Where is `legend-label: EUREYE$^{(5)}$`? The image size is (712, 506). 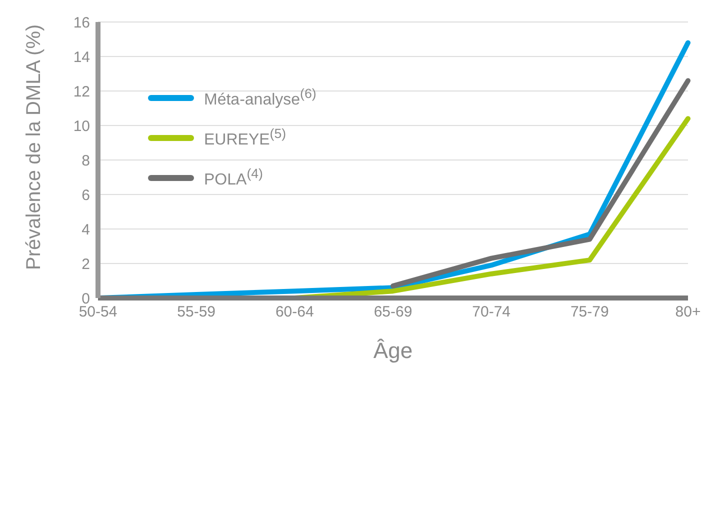
legend-label: EUREYE$^{(5)}$ is located at coordinates (245, 138).